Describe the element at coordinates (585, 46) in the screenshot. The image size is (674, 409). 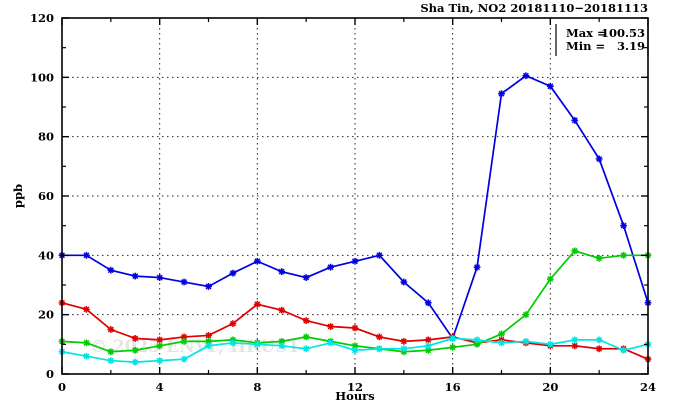
I see `min-label: Min =` at that location.